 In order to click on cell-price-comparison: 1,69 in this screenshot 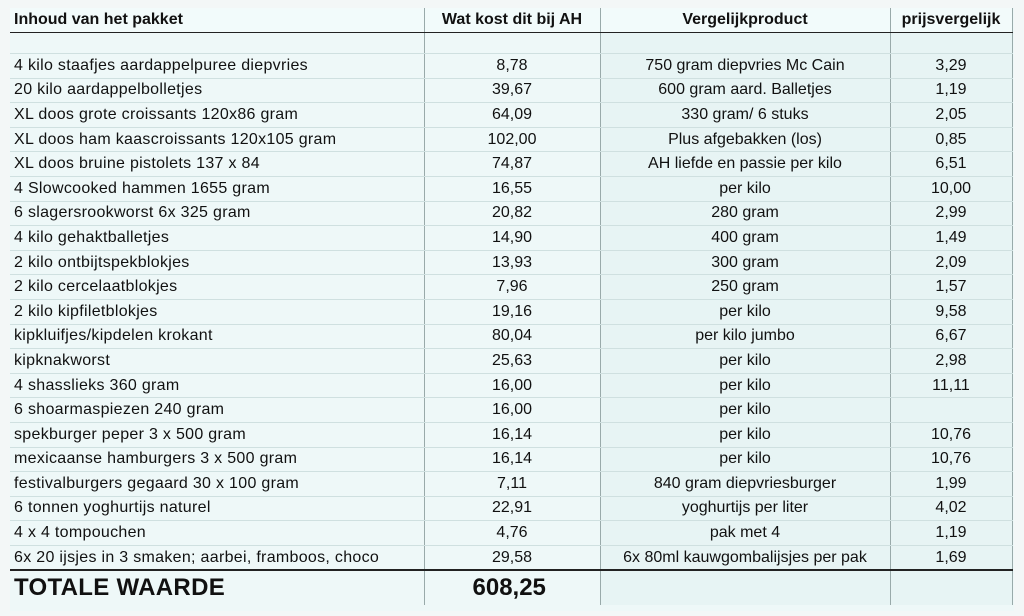, I will do `click(951, 558)`.